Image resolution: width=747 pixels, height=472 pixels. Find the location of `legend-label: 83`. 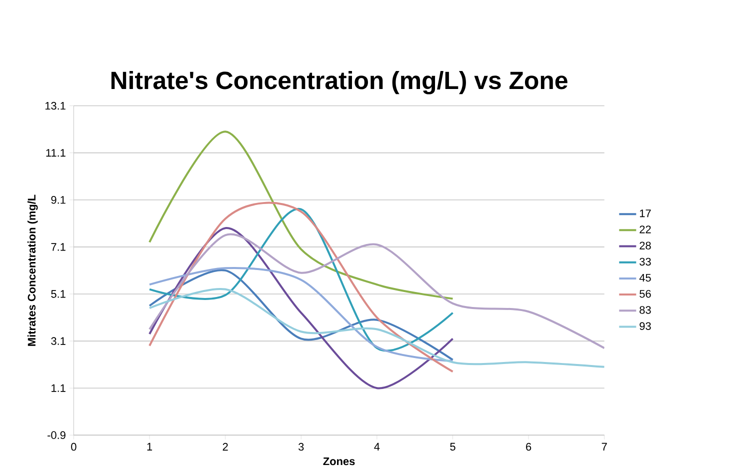

legend-label: 83 is located at coordinates (645, 310).